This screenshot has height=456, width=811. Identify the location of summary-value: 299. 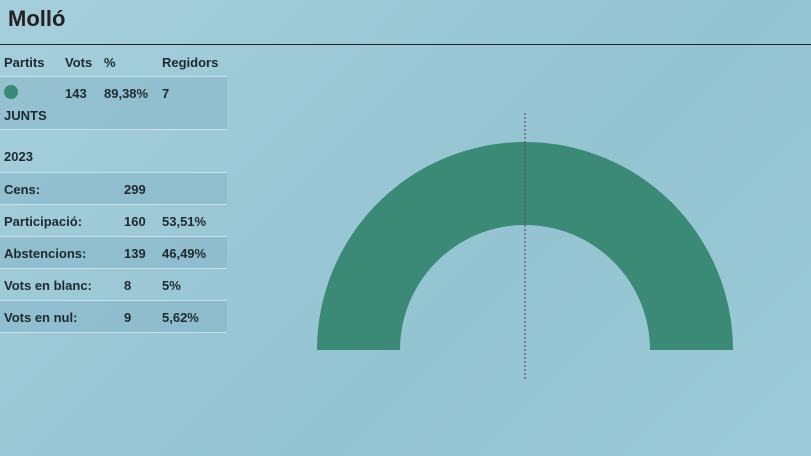
(135, 189).